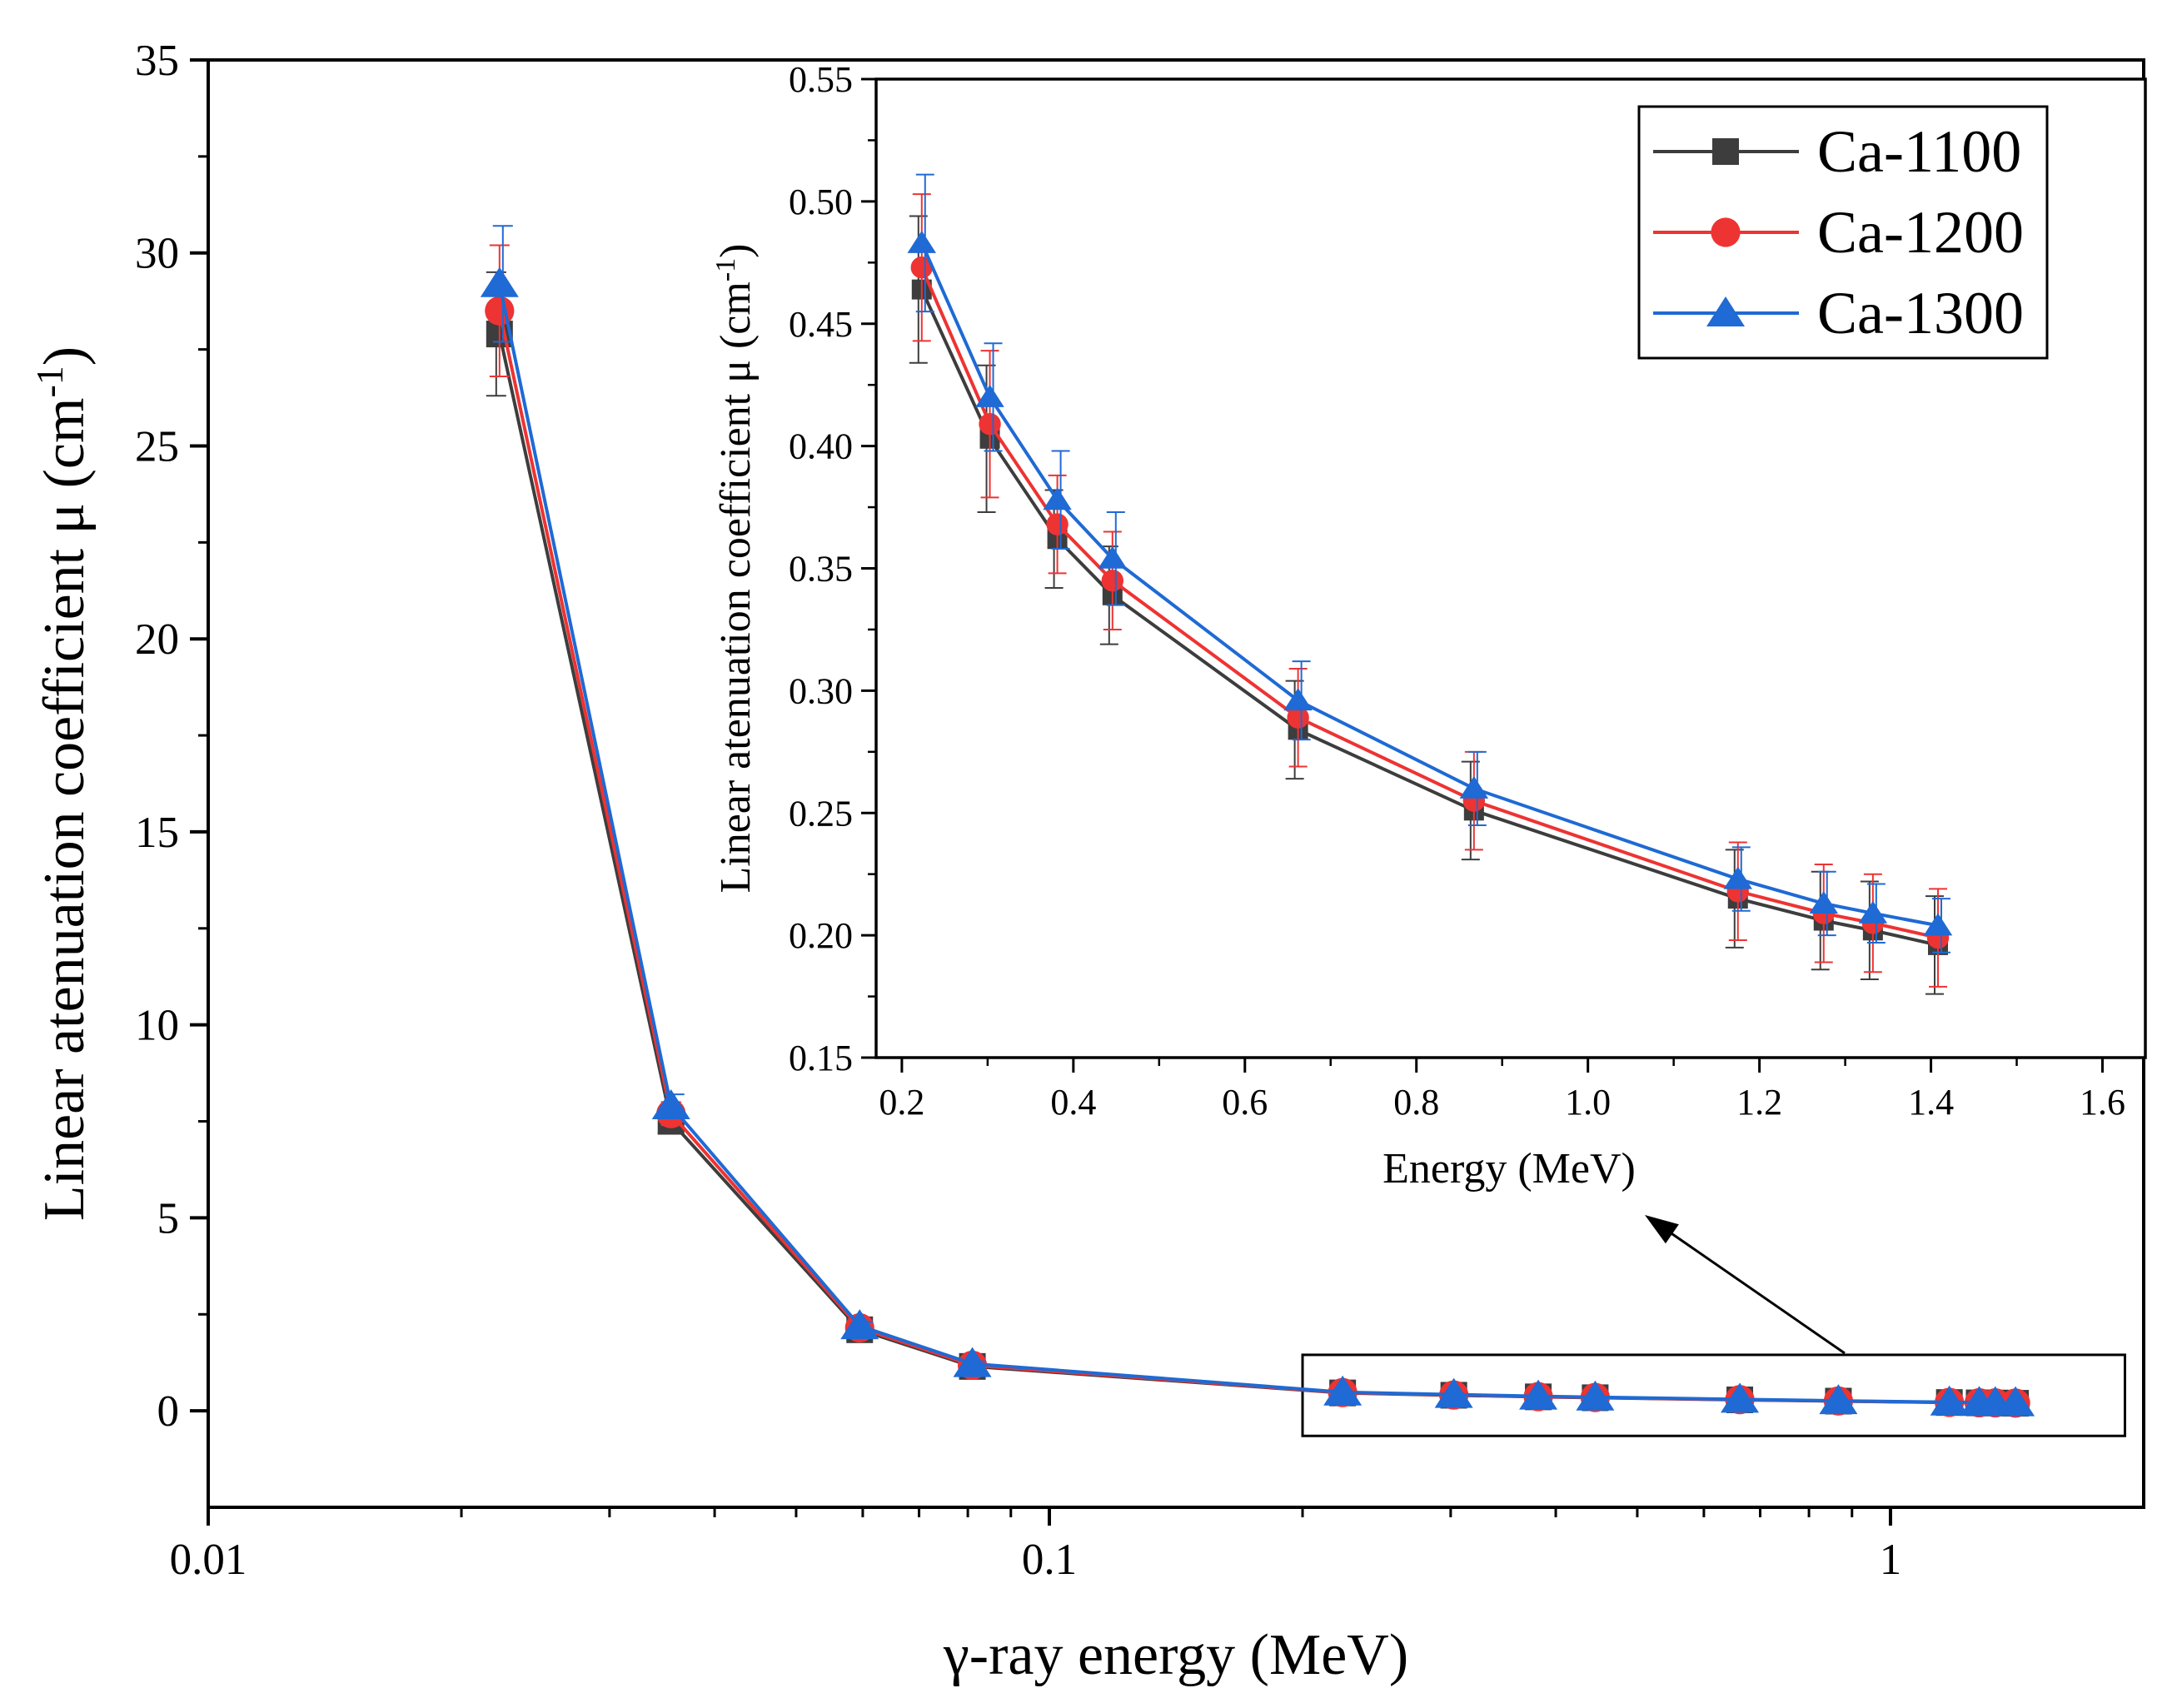 The height and width of the screenshot is (1708, 2177). What do you see at coordinates (168, 1411) in the screenshot?
I see `main-y-tick-label: 0` at bounding box center [168, 1411].